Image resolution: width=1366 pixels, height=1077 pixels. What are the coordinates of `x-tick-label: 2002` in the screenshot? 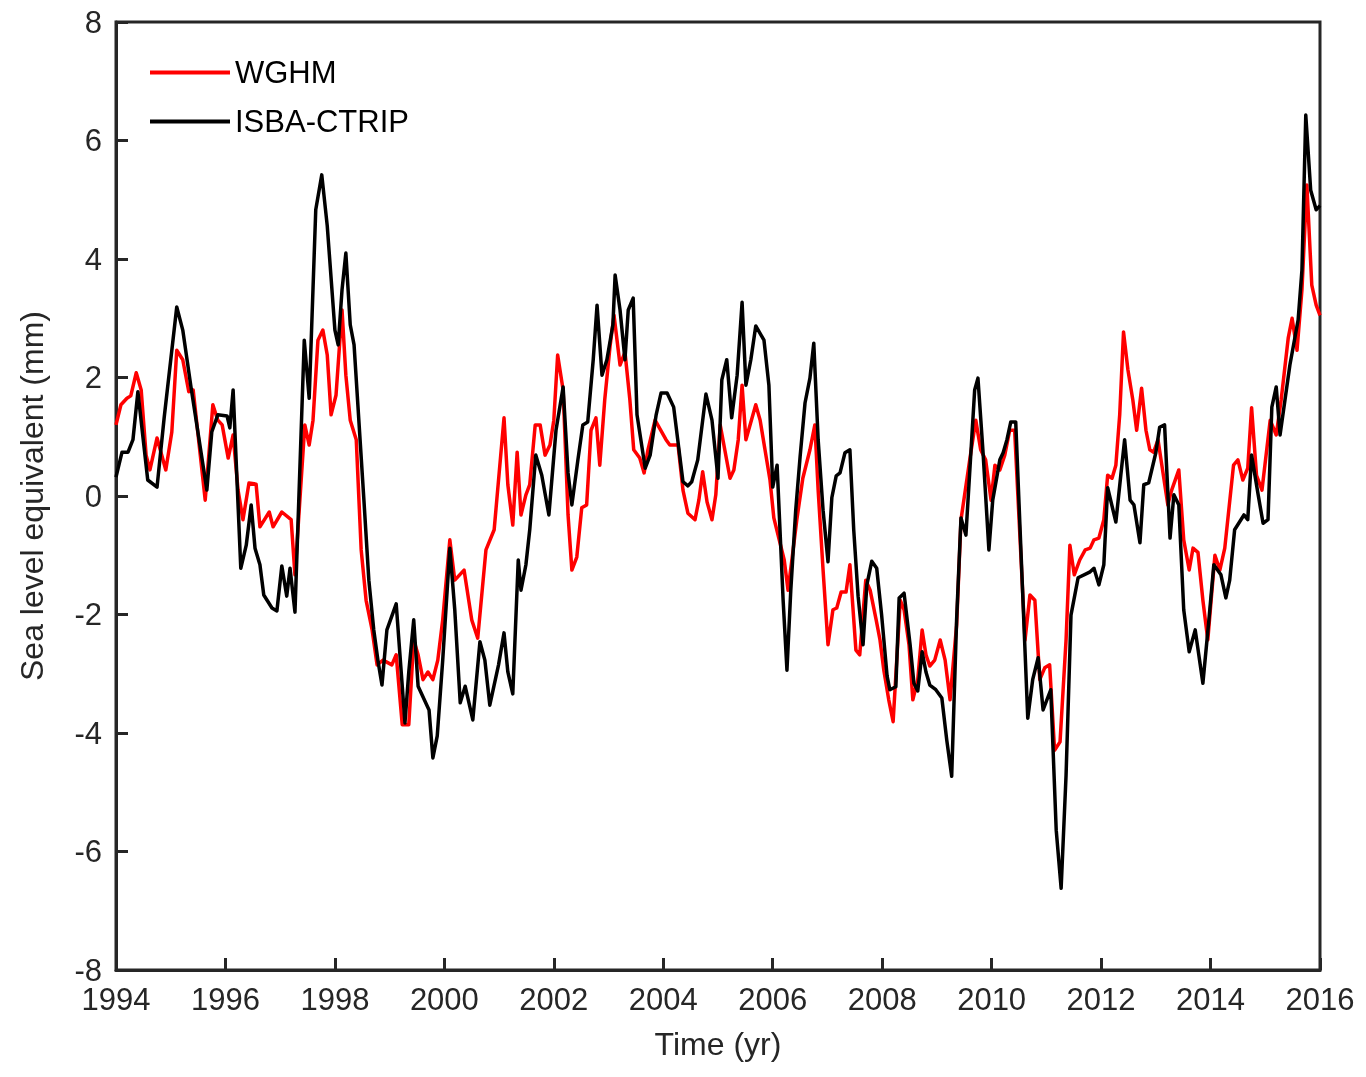 It's located at (554, 999).